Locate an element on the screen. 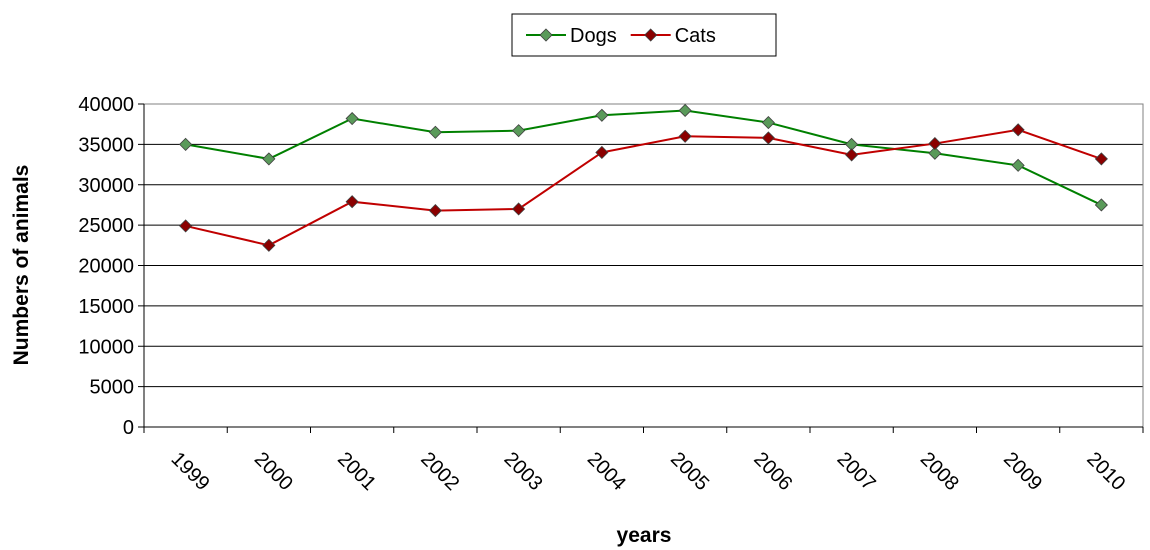  x-tick-label: 2005 is located at coordinates (689, 471).